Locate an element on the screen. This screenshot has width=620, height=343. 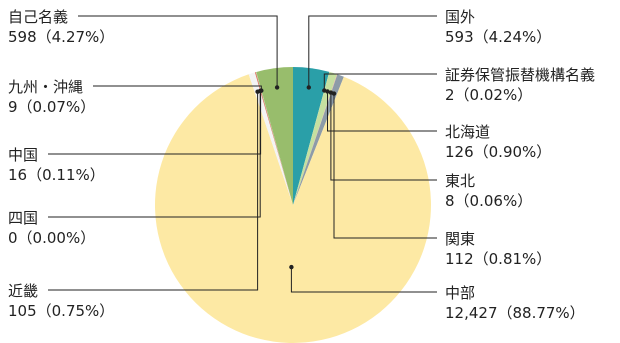
slice-5-leader-dot is located at coordinates (291, 267).